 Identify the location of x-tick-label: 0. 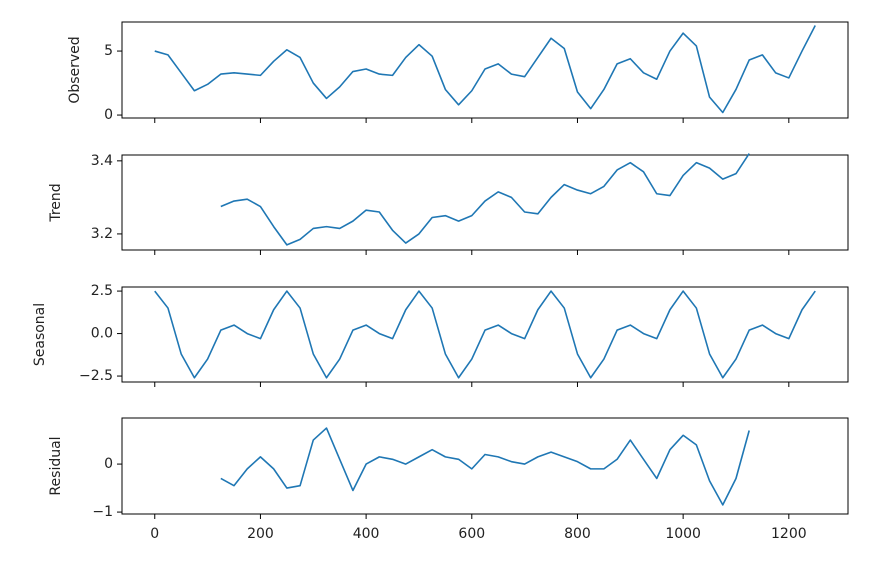
(154, 534).